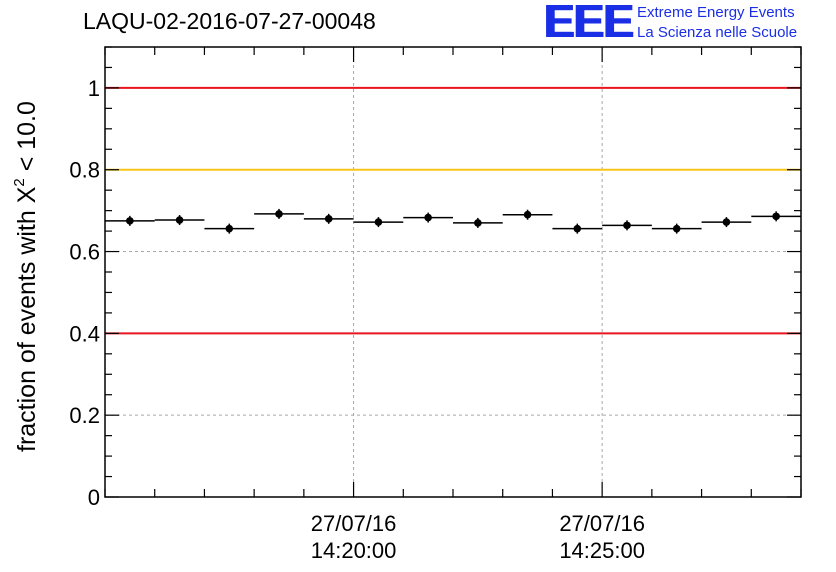 The height and width of the screenshot is (572, 836). What do you see at coordinates (84, 415) in the screenshot?
I see `y-tick-label: 0.2` at bounding box center [84, 415].